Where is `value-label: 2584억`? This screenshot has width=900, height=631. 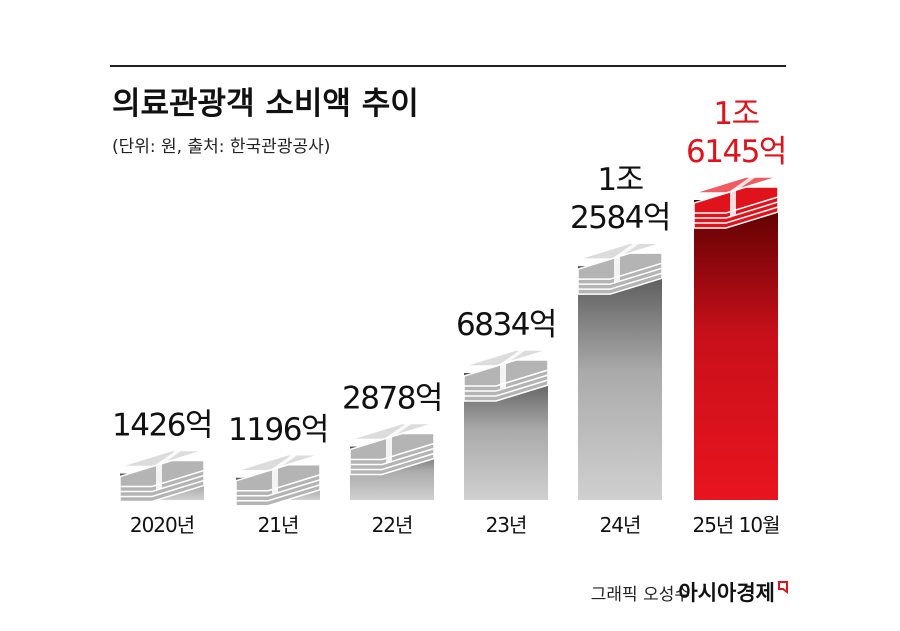
value-label: 2584억 is located at coordinates (620, 218).